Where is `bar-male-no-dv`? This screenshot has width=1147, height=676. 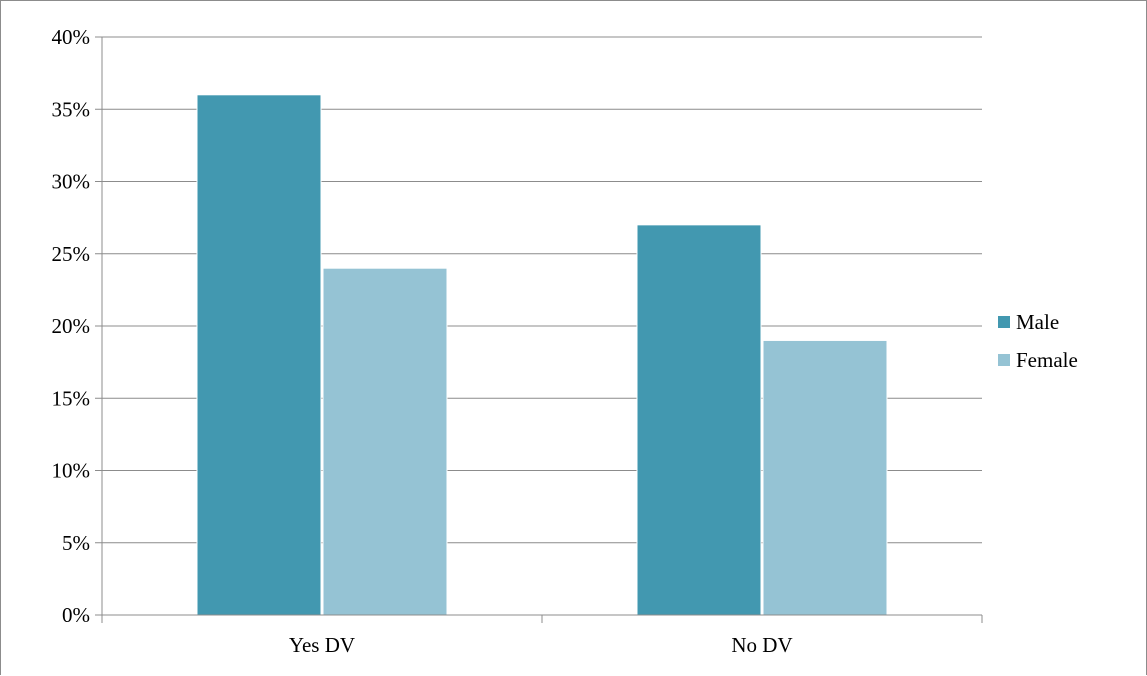 bar-male-no-dv is located at coordinates (699, 420).